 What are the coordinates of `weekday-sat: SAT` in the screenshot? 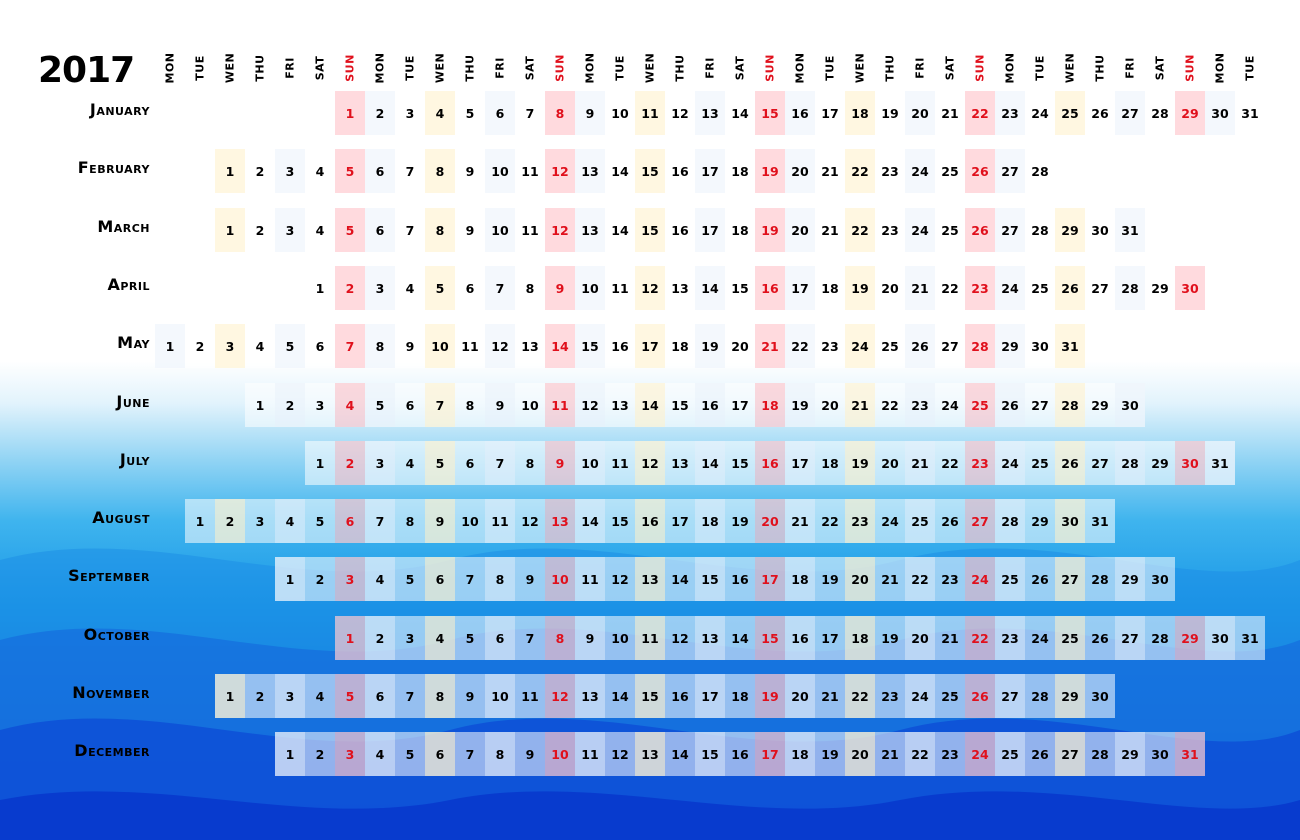 It's located at (320, 68).